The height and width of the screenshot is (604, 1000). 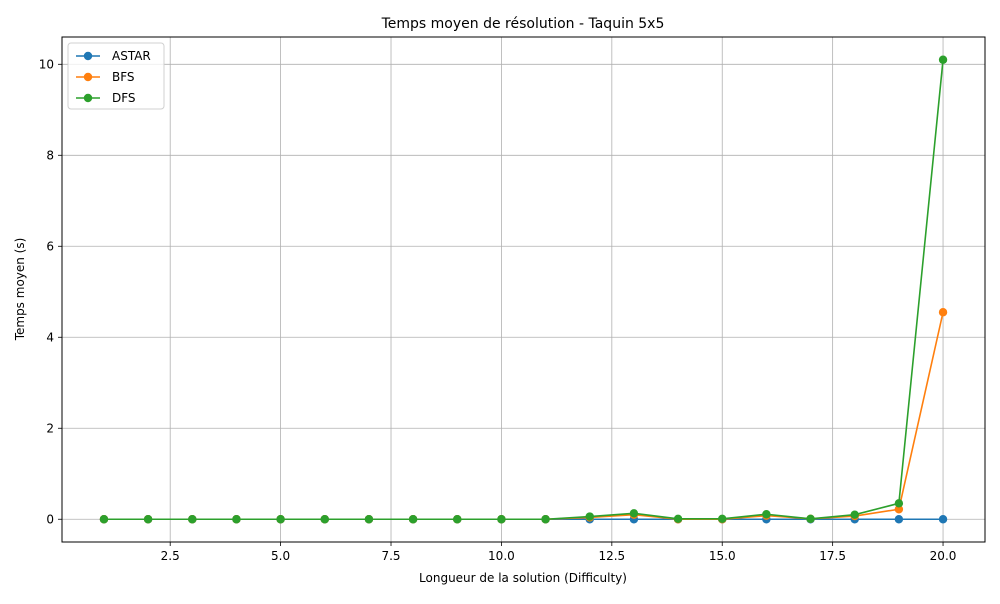 I want to click on x-tick-label: 15.0, so click(x=722, y=556).